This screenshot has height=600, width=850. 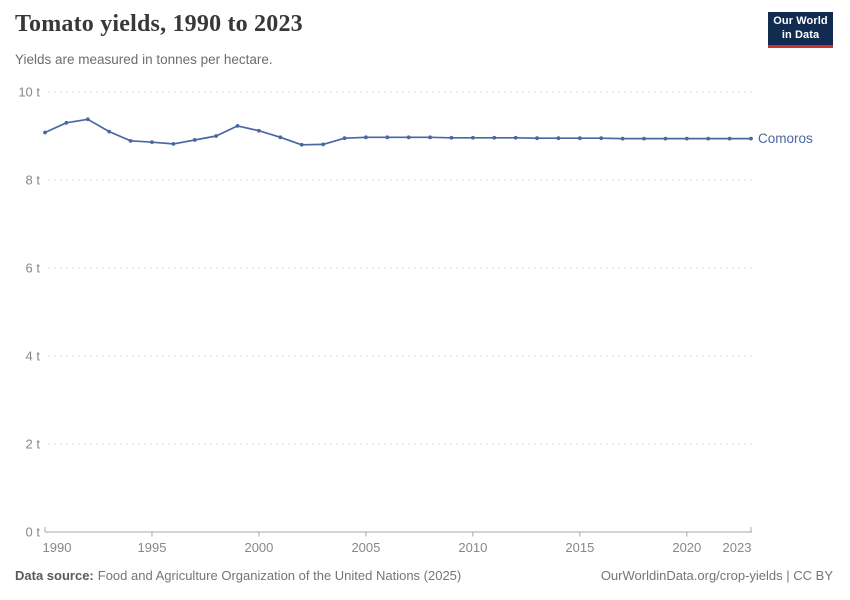 What do you see at coordinates (33, 532) in the screenshot?
I see `y-tick-label: 0 t` at bounding box center [33, 532].